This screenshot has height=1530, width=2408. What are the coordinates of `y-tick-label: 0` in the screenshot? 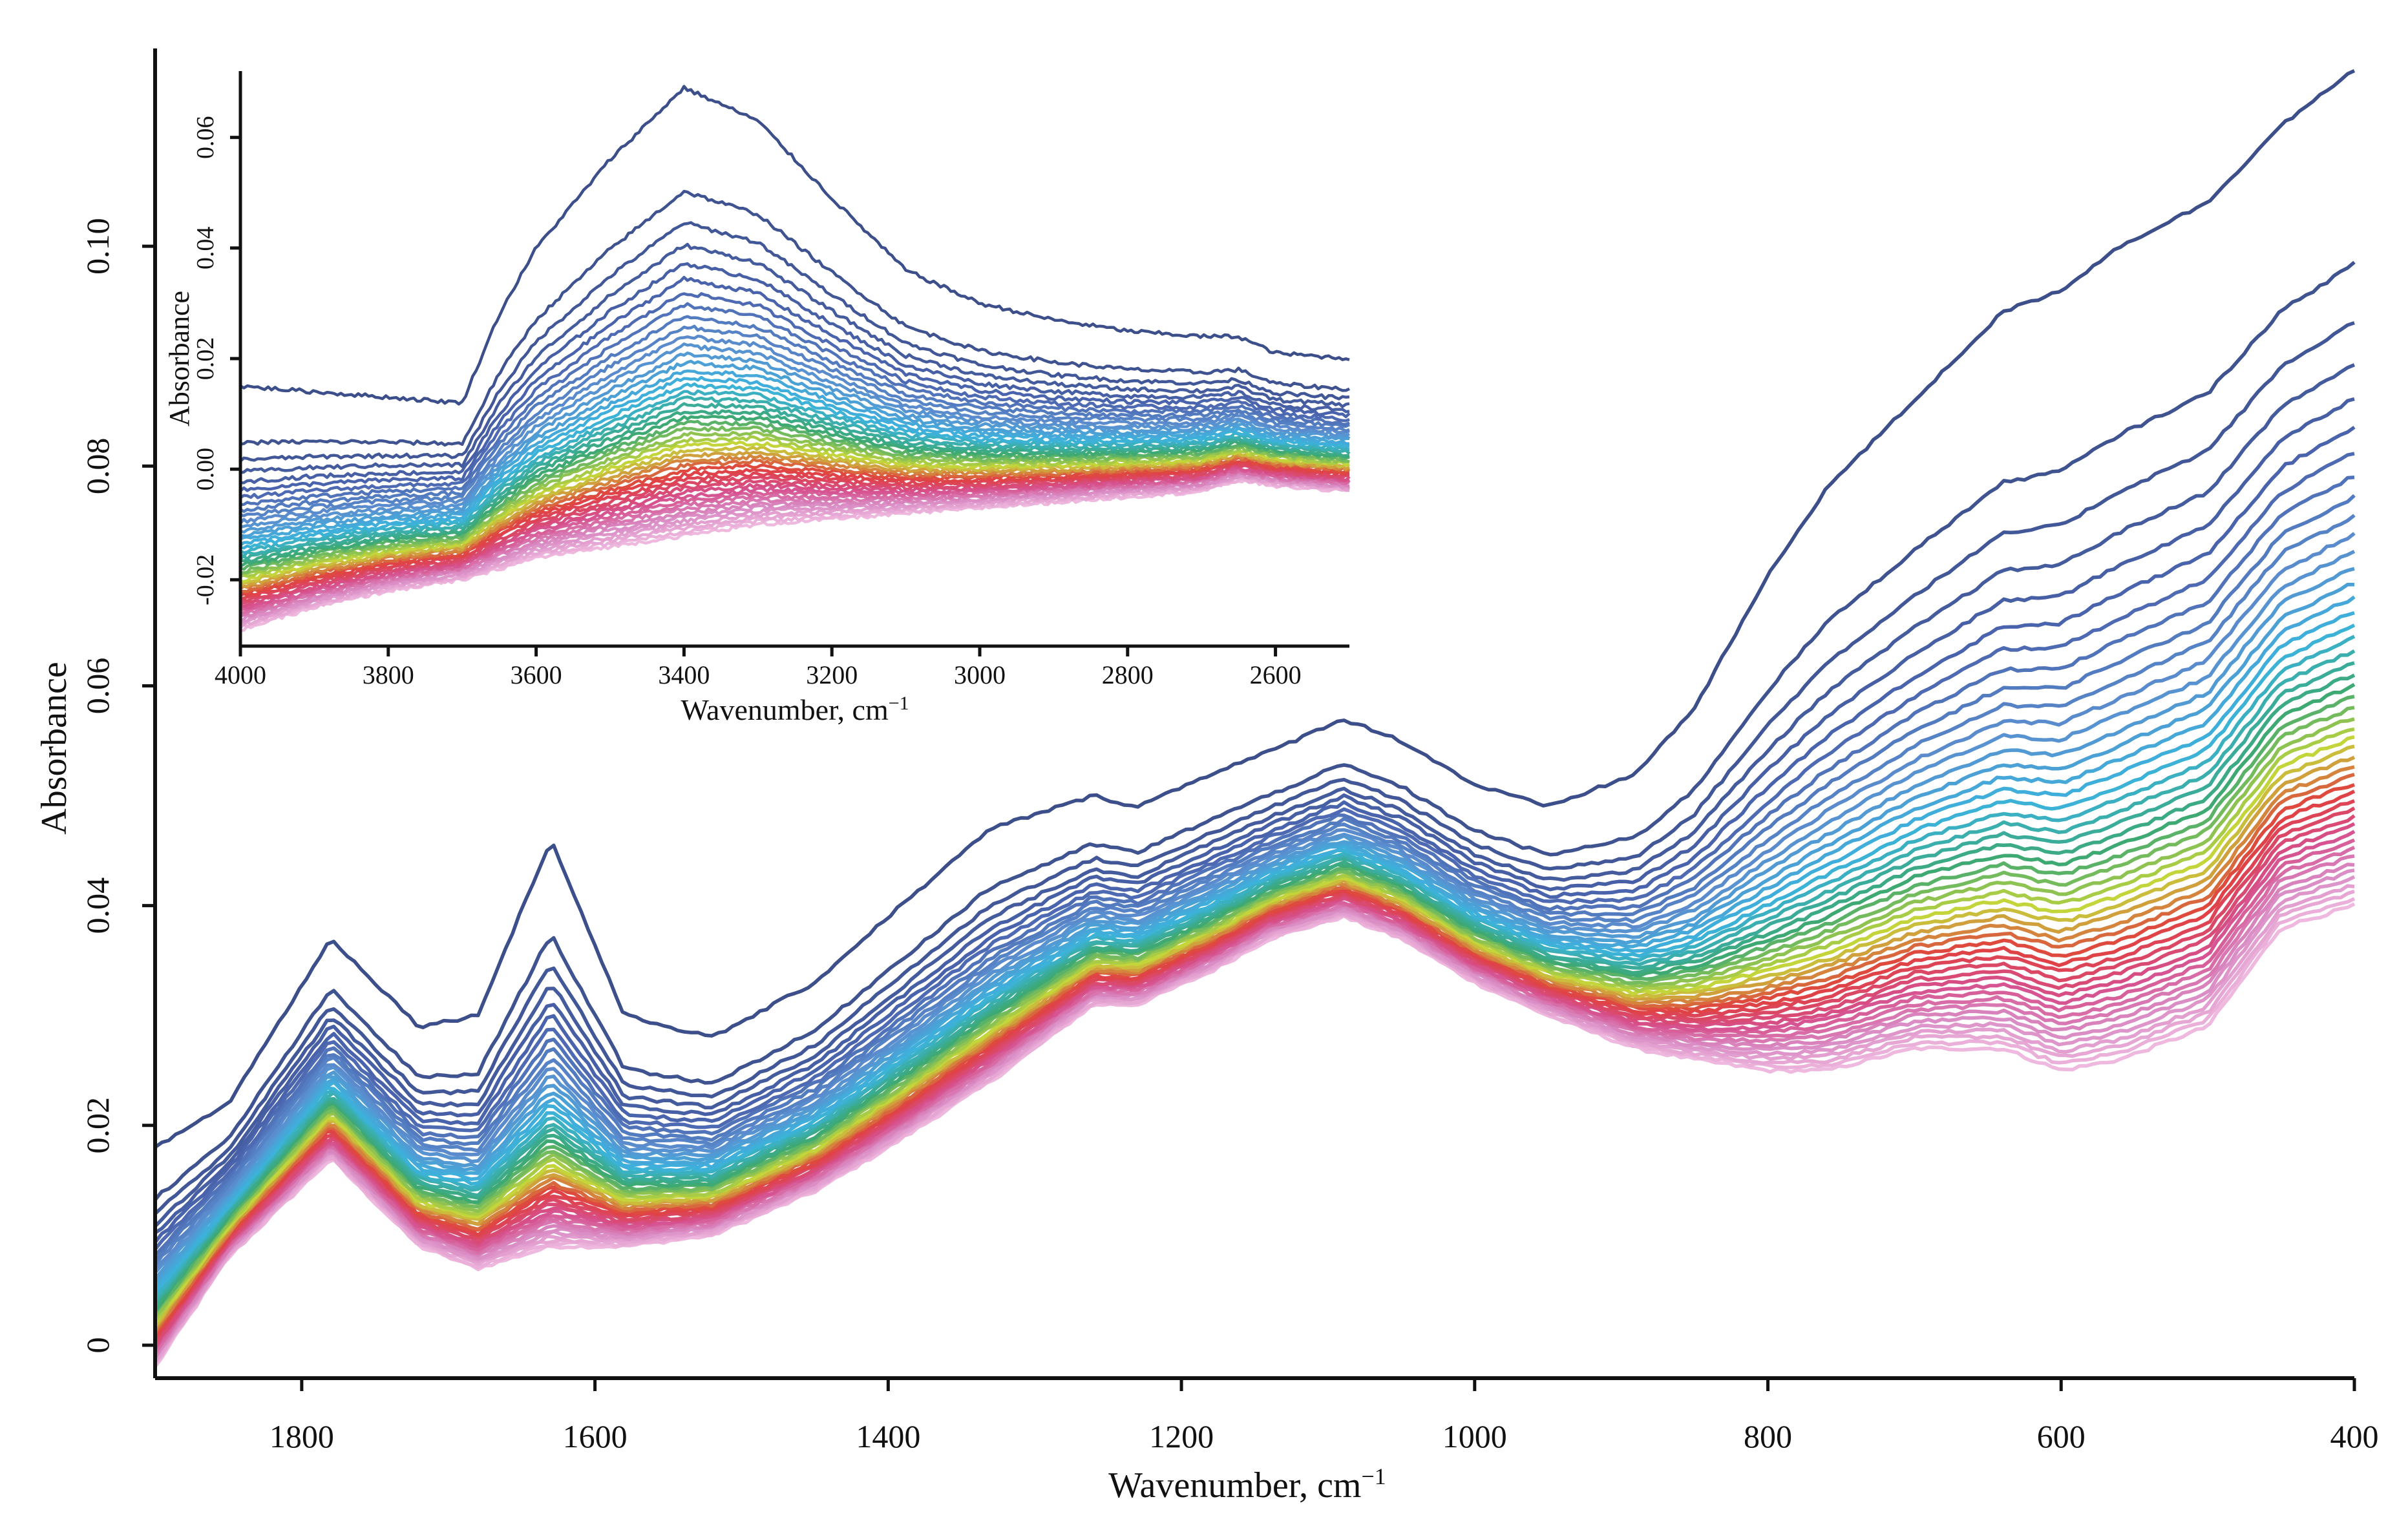 It's located at (97, 1345).